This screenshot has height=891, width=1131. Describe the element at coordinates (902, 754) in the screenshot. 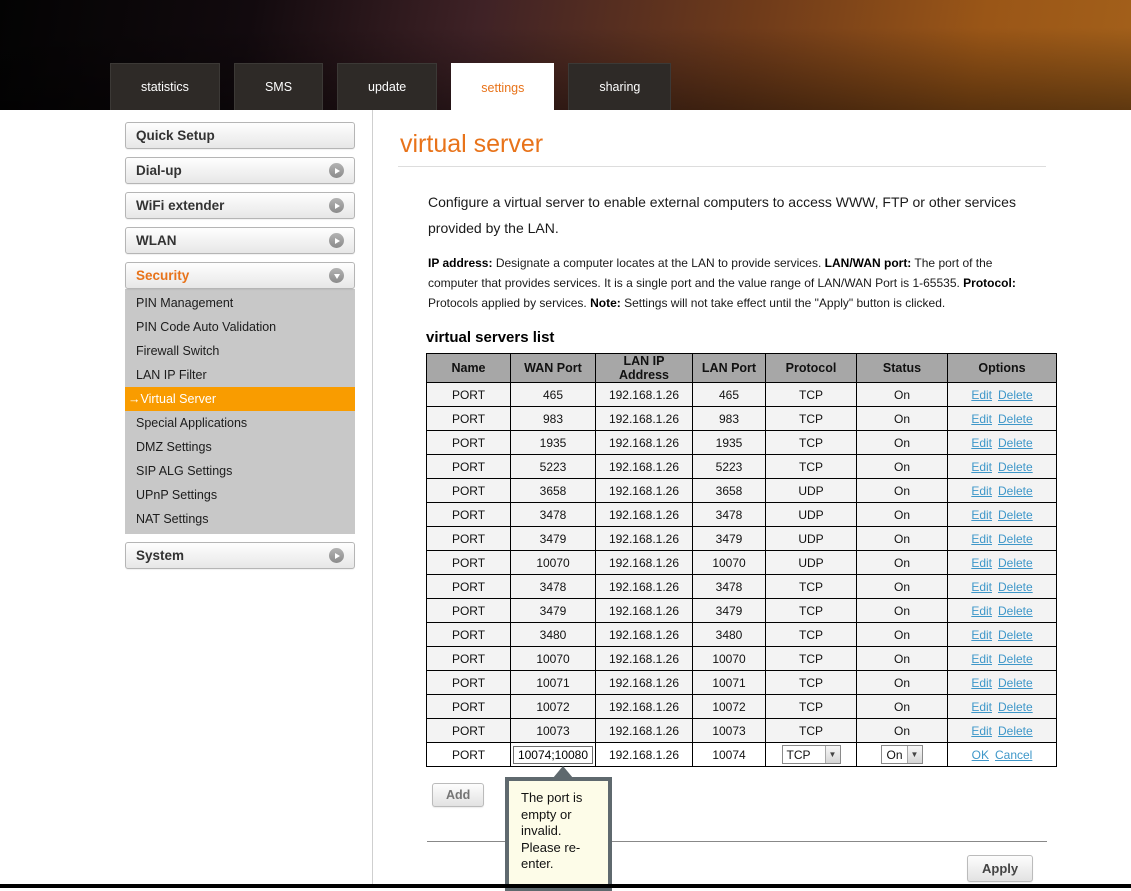

I see `status-select: On ▼` at that location.